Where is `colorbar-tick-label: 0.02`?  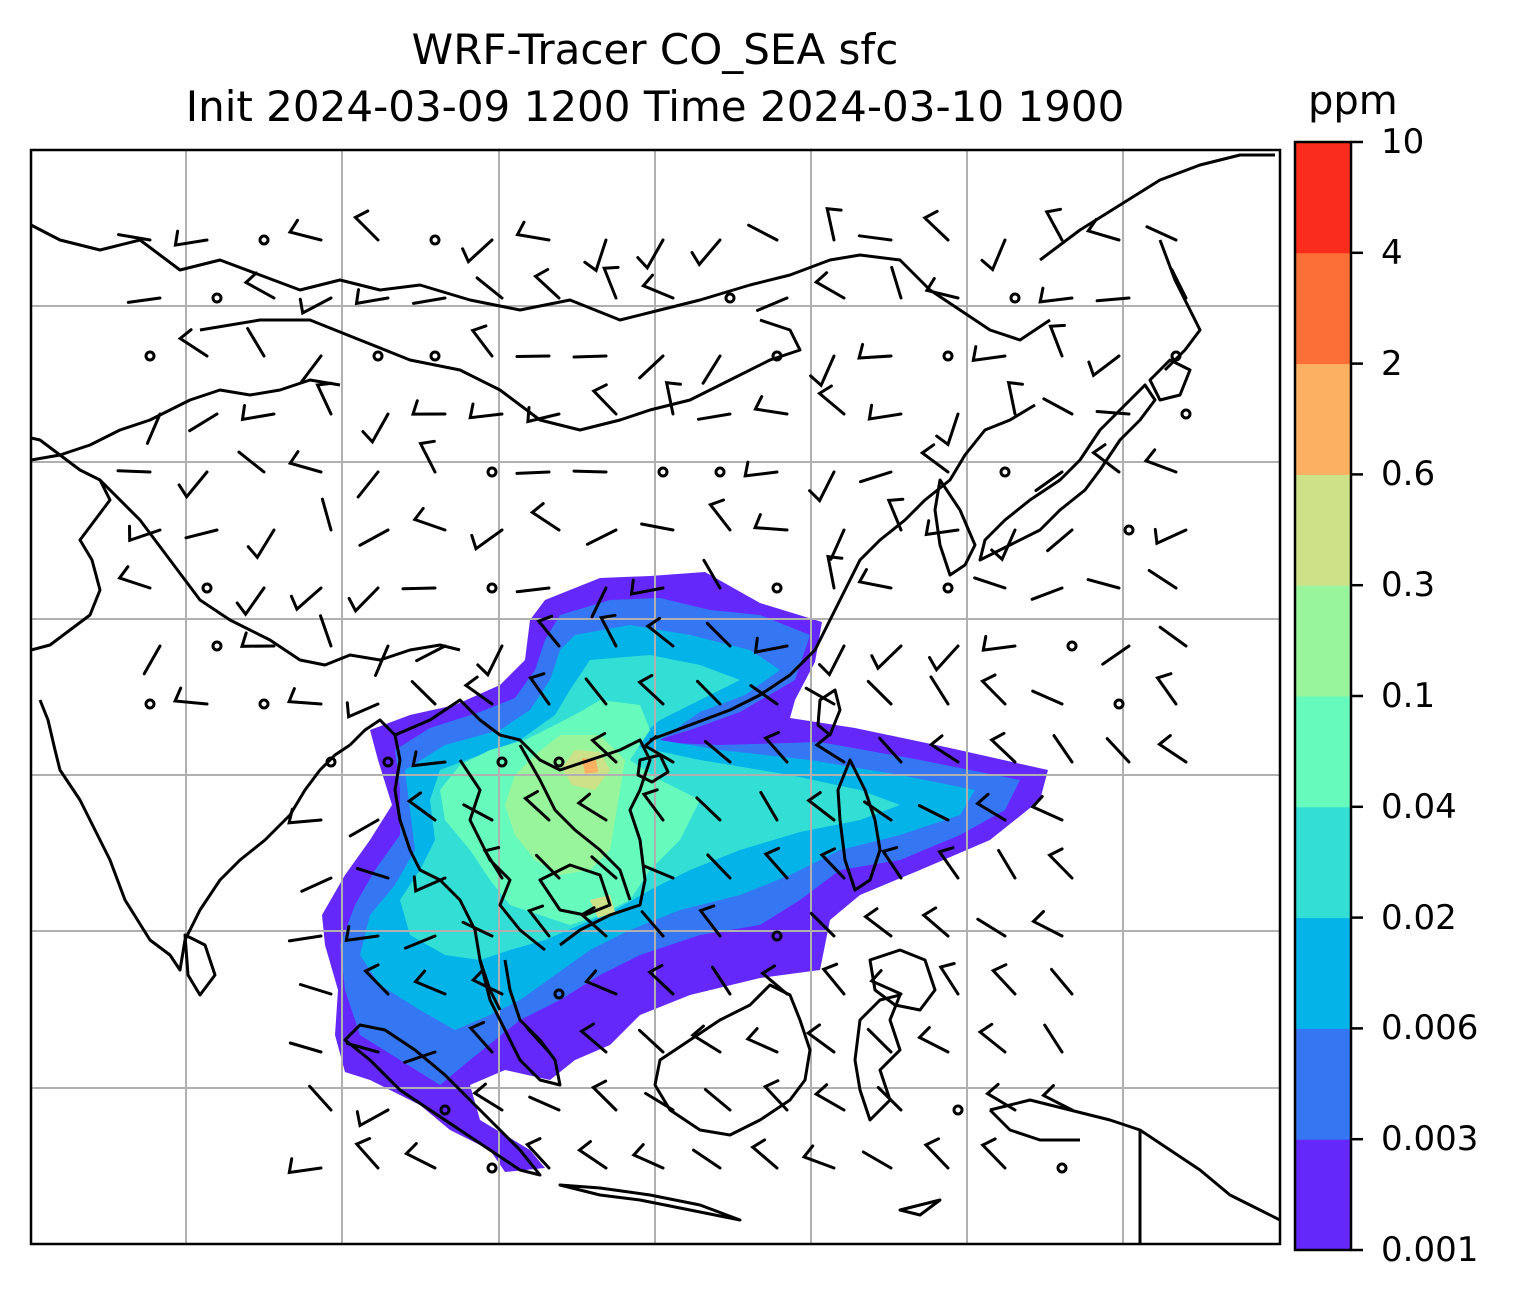
colorbar-tick-label: 0.02 is located at coordinates (1419, 917).